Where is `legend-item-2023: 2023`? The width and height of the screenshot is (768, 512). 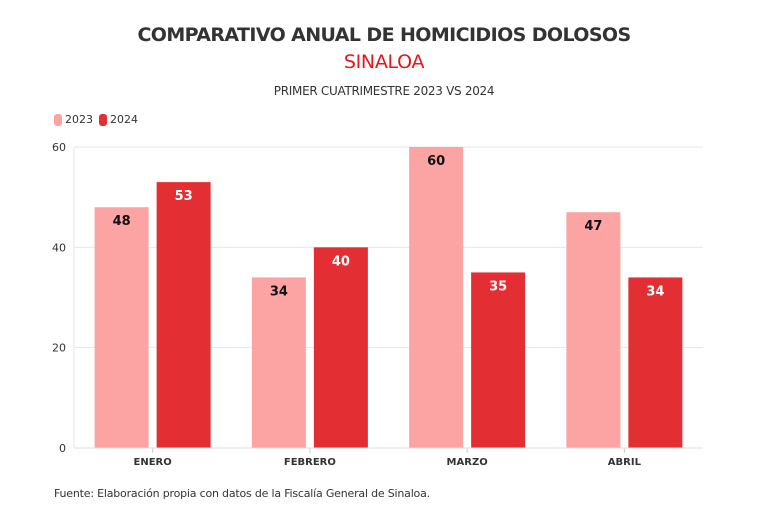
legend-item-2023: 2023 is located at coordinates (73, 119).